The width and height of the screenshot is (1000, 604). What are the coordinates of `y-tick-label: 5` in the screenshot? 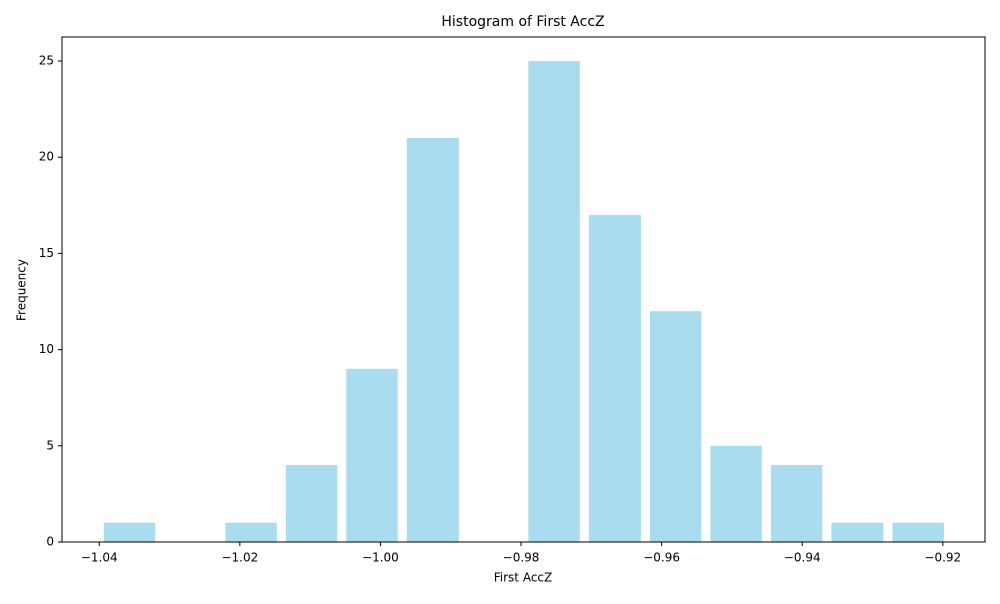 It's located at (50, 445).